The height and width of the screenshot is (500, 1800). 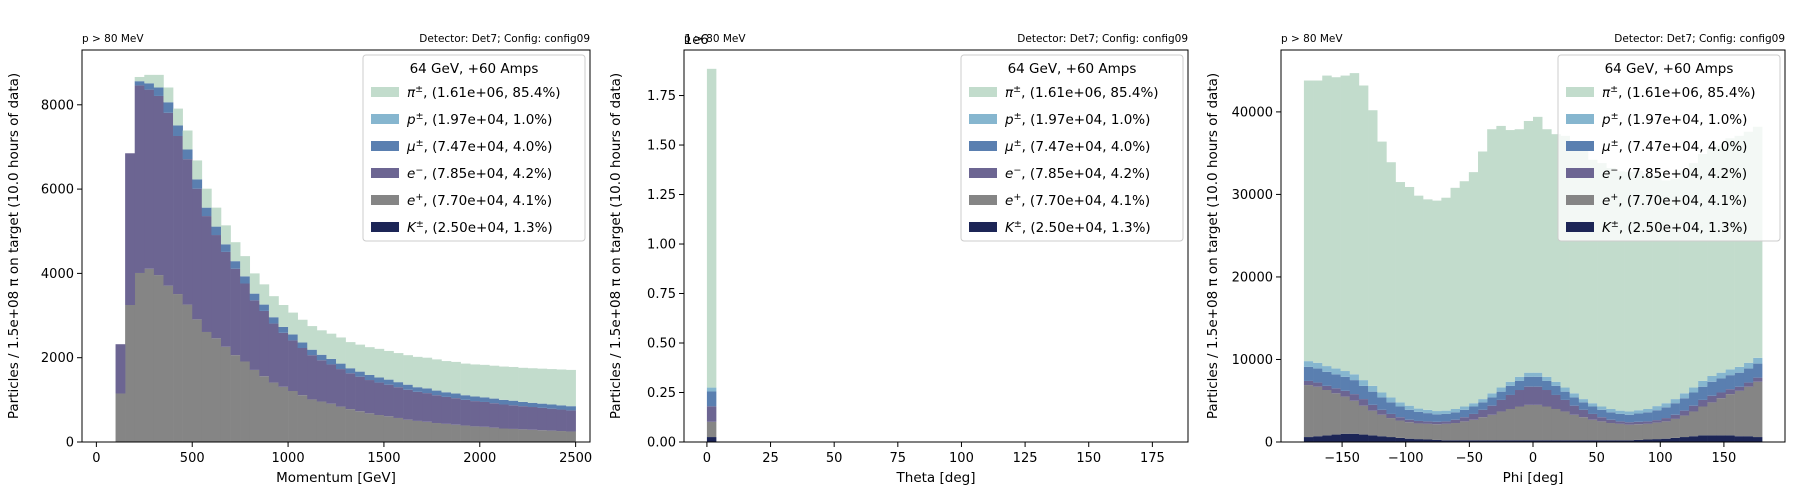 What do you see at coordinates (1078, 227) in the screenshot?
I see `legend-entry-K: K±, (2.50e+04, 1.3%)` at bounding box center [1078, 227].